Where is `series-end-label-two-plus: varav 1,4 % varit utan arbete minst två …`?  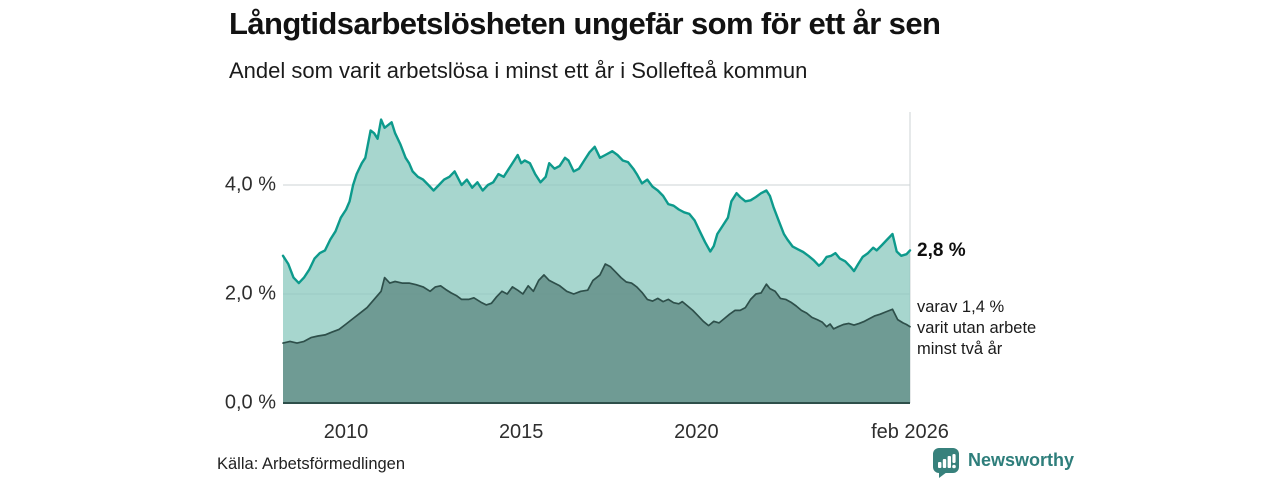 series-end-label-two-plus: varav 1,4 % varit utan arbete minst två … is located at coordinates (976, 328).